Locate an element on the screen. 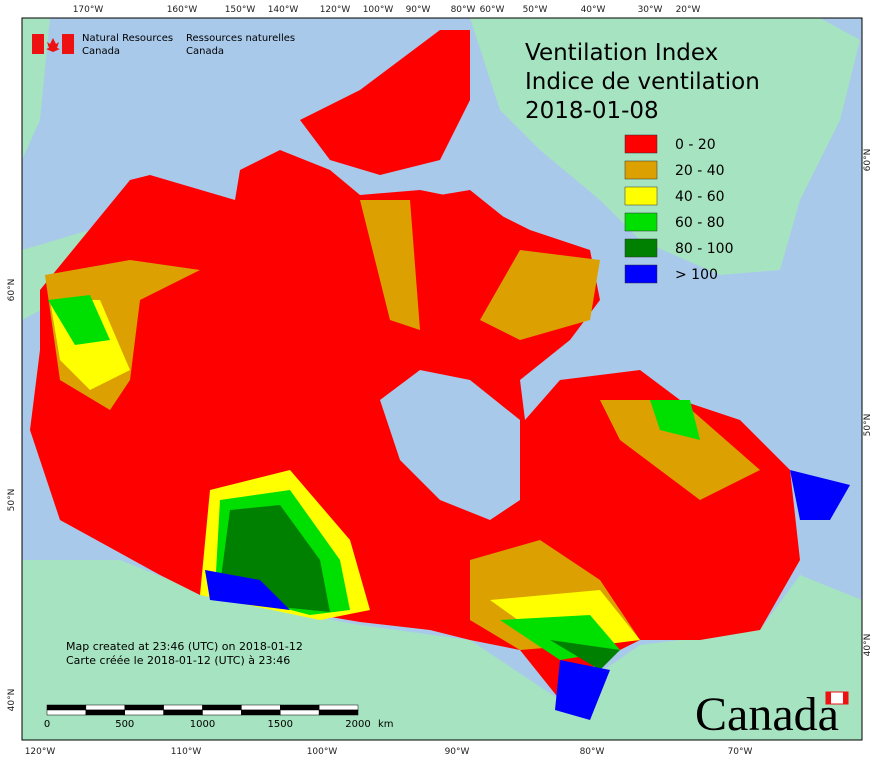 This screenshot has height=764, width=880. agency-en: Natural Resources is located at coordinates (127, 38).